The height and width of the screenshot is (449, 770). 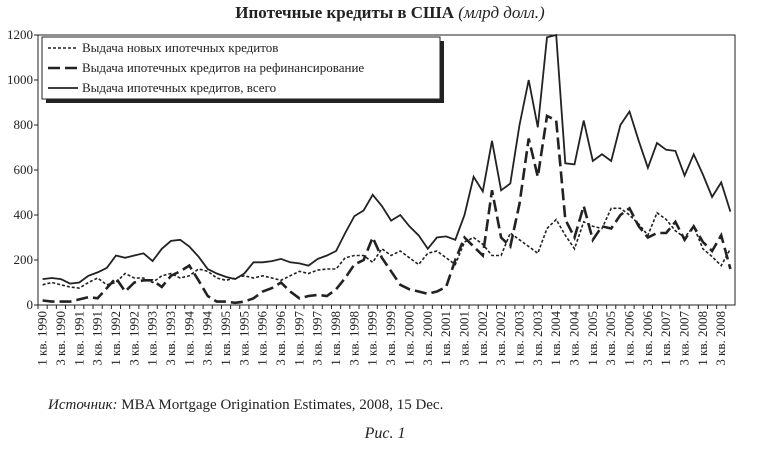 What do you see at coordinates (42, 338) in the screenshot?
I see `x-tick-label: 1 кв. 1990` at bounding box center [42, 338].